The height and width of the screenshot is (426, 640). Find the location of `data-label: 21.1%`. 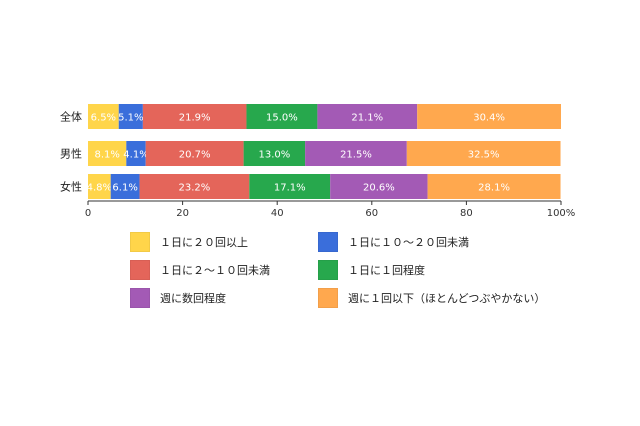

data-label: 21.1% is located at coordinates (367, 118).